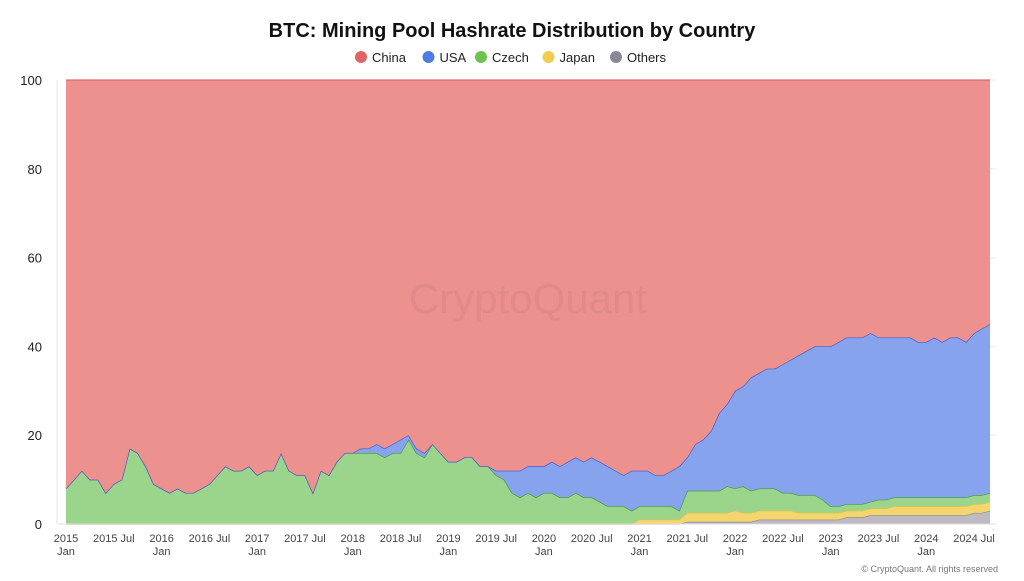 The height and width of the screenshot is (581, 1024). What do you see at coordinates (926, 539) in the screenshot?
I see `x-tick-label: 2024` at bounding box center [926, 539].